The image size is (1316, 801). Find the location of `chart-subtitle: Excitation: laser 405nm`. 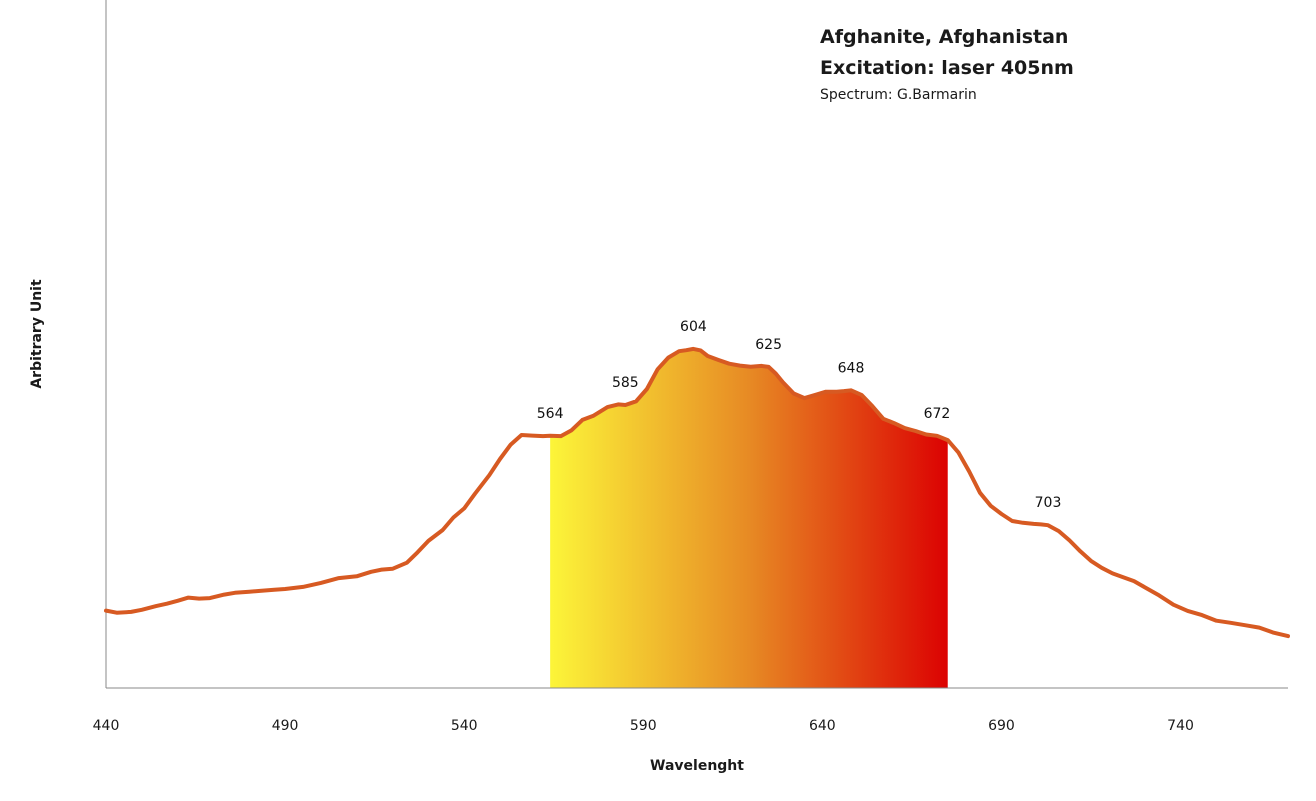

chart-subtitle: Excitation: laser 405nm is located at coordinates (947, 68).